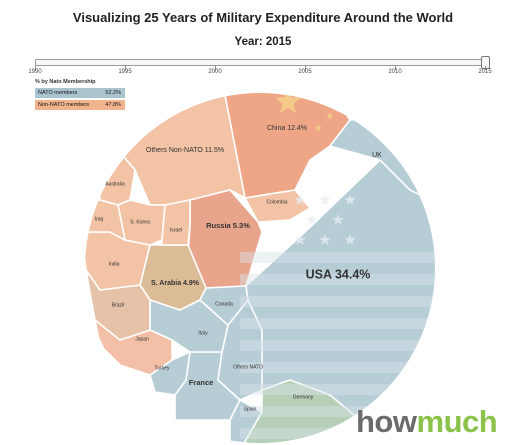 The image size is (526, 445). What do you see at coordinates (142, 339) in the screenshot?
I see `cell-label-japan: Japan` at bounding box center [142, 339].